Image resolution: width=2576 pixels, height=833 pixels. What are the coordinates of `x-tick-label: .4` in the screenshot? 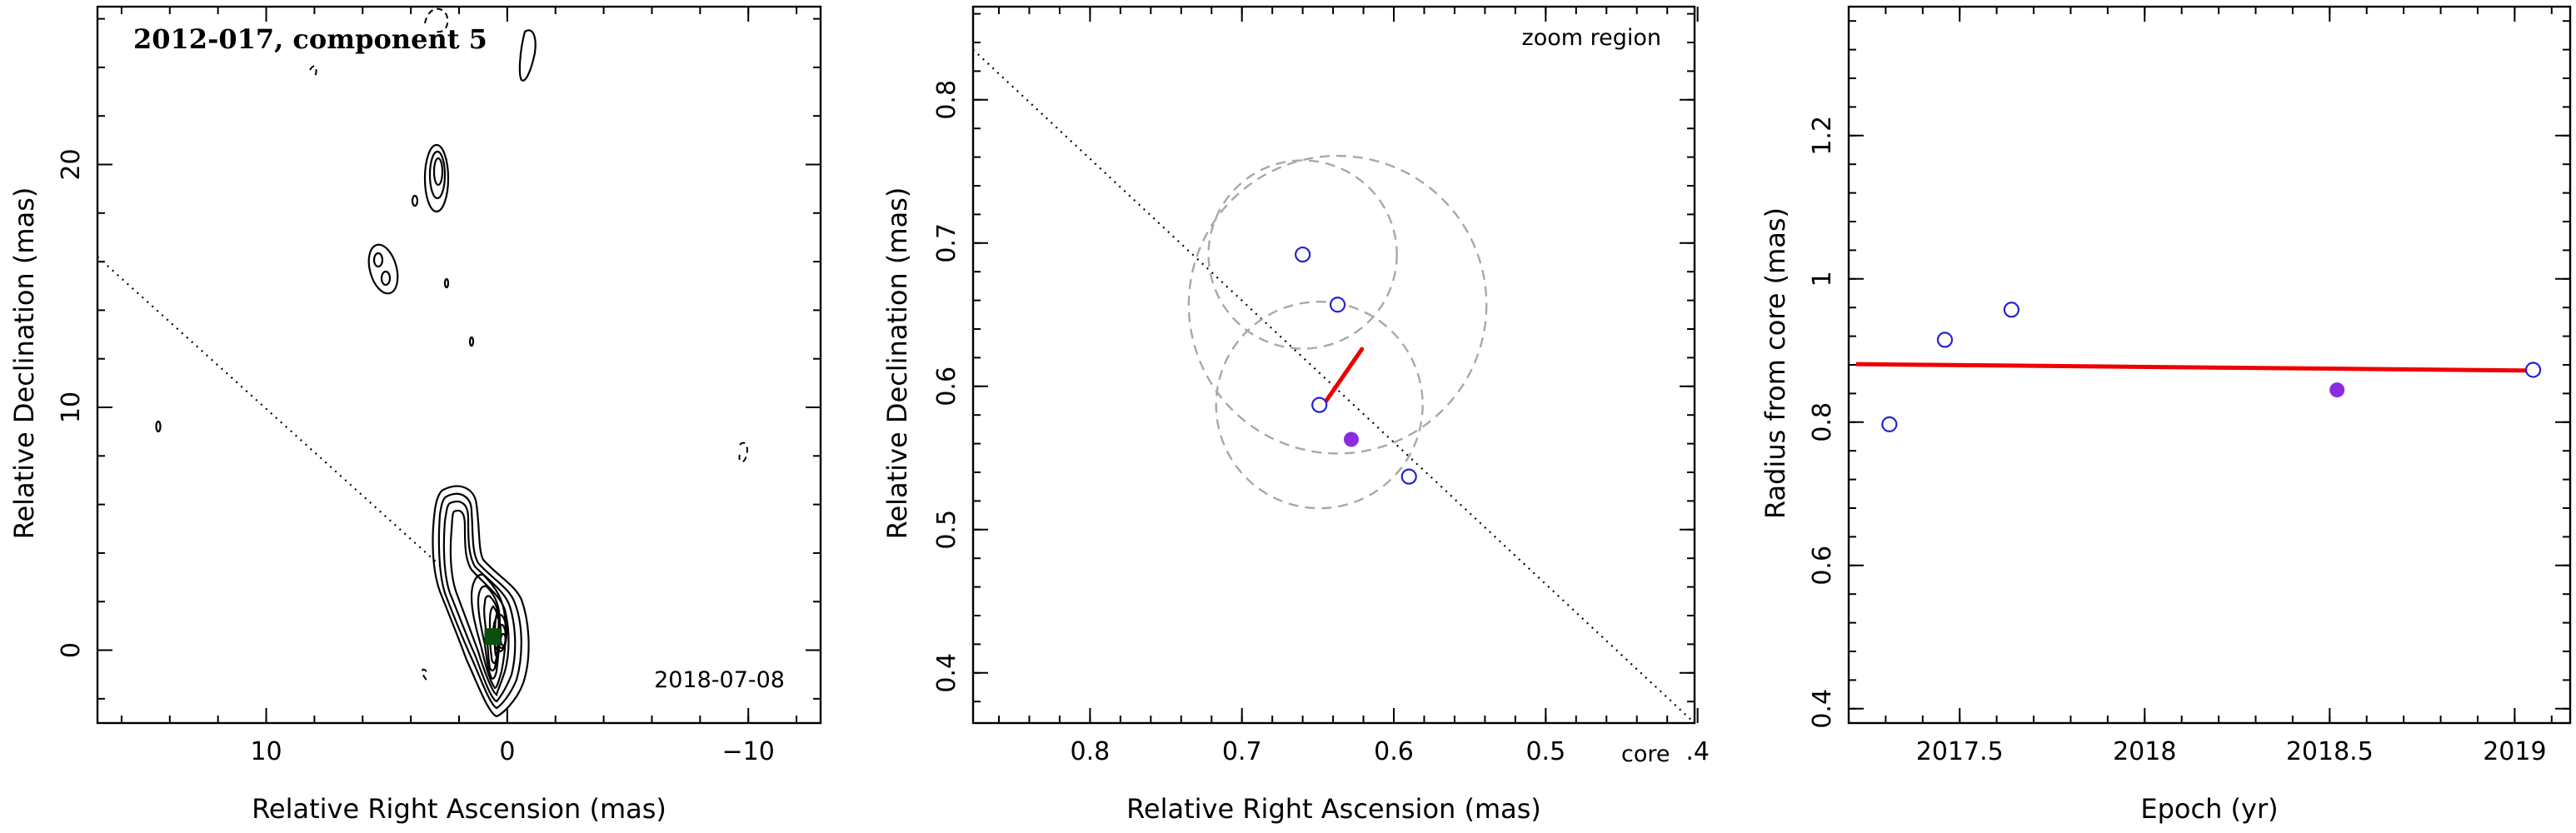 It's located at (1697, 751).